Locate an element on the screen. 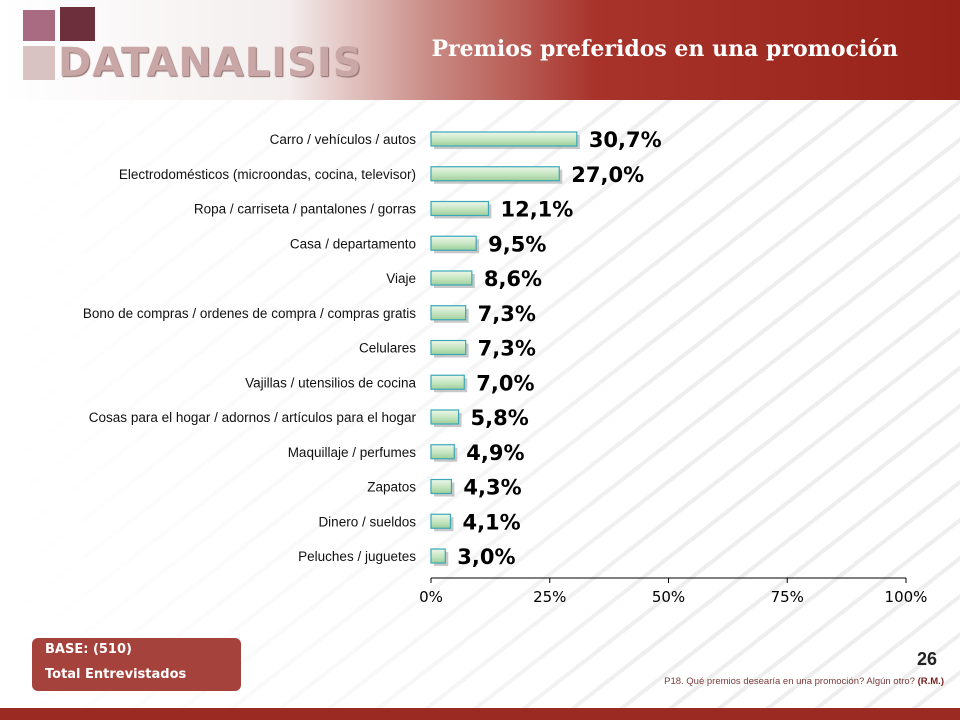 This screenshot has width=960, height=720. x-tick-label: 0% is located at coordinates (431, 597).